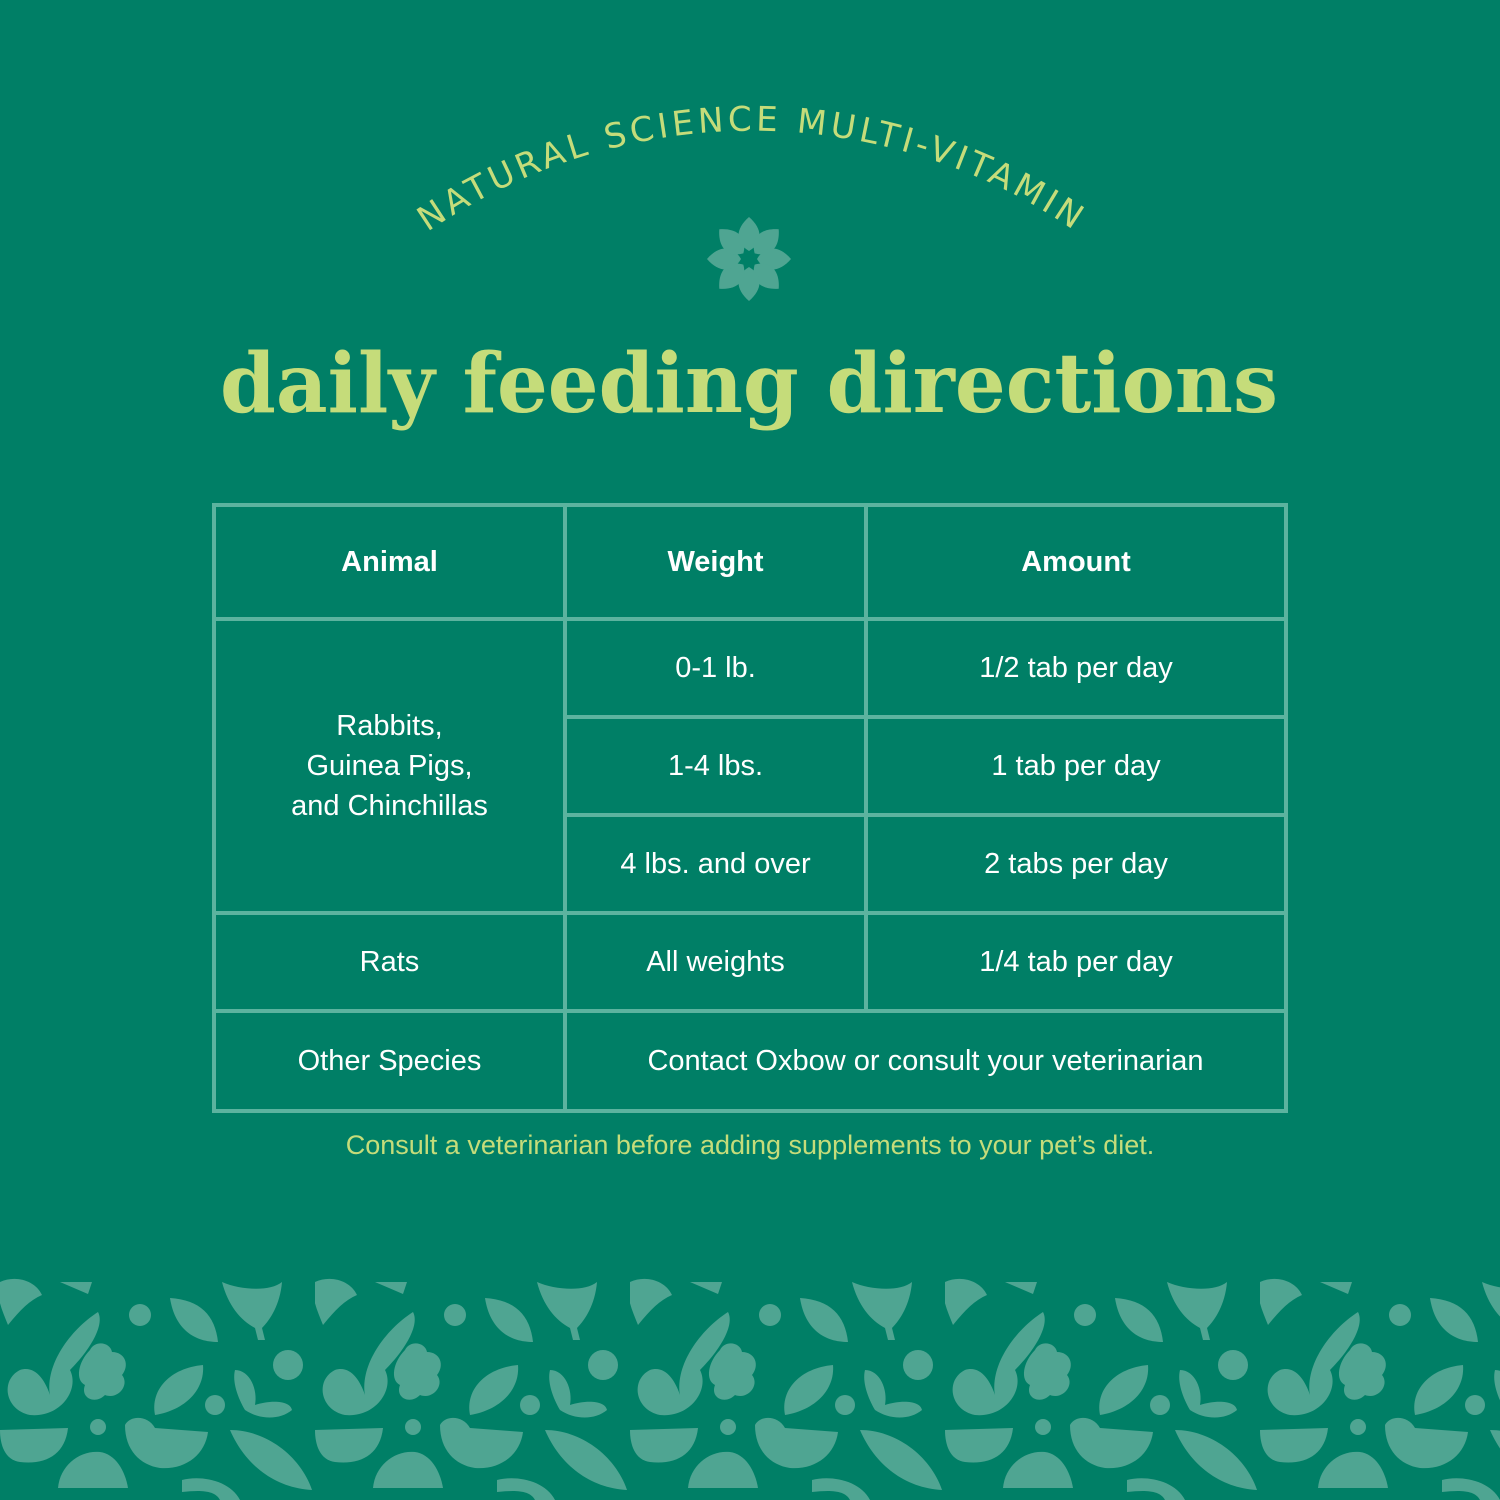 The image size is (1500, 1500). What do you see at coordinates (715, 864) in the screenshot?
I see `cell-weight: 4 lbs. and over` at bounding box center [715, 864].